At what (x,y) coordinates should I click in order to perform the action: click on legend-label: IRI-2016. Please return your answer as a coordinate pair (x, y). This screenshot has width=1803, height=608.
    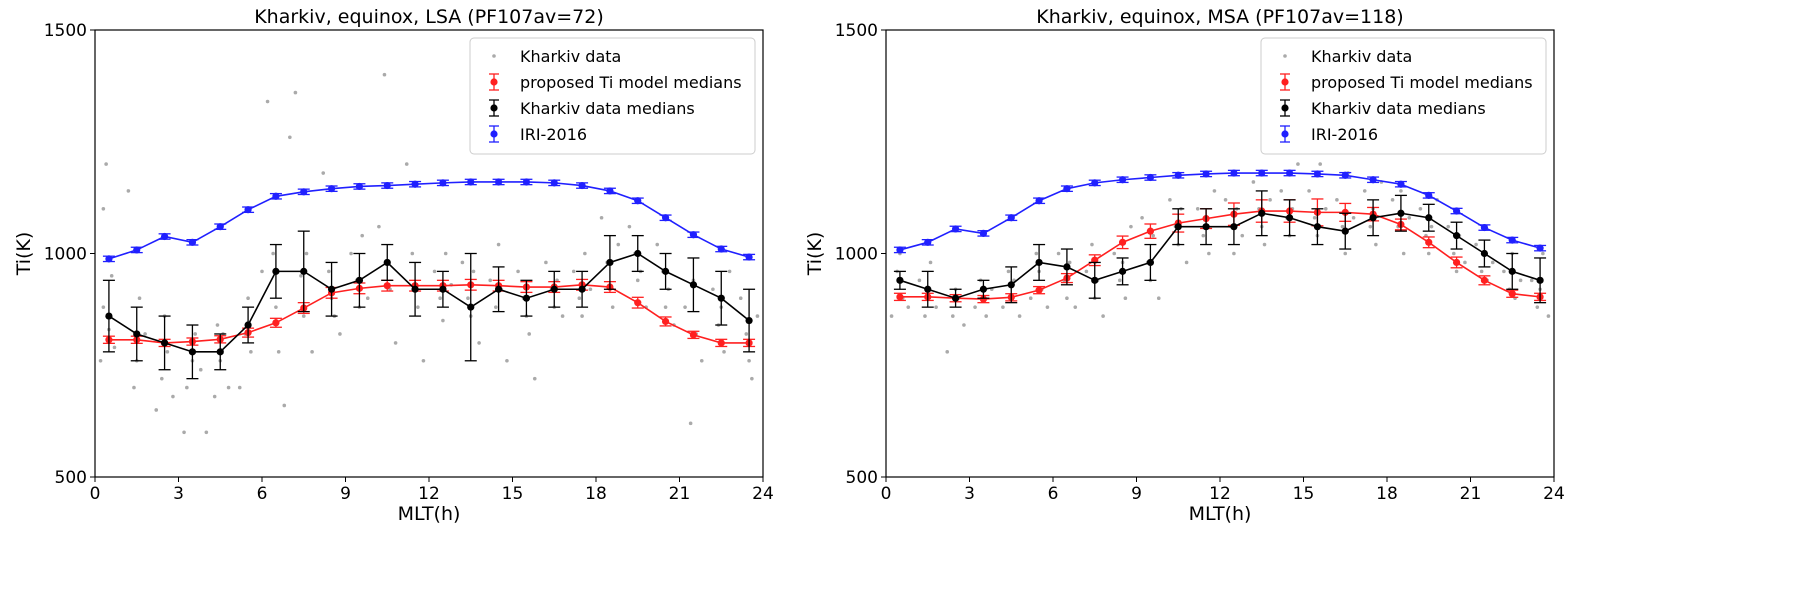
    Looking at the image, I should click on (1344, 134).